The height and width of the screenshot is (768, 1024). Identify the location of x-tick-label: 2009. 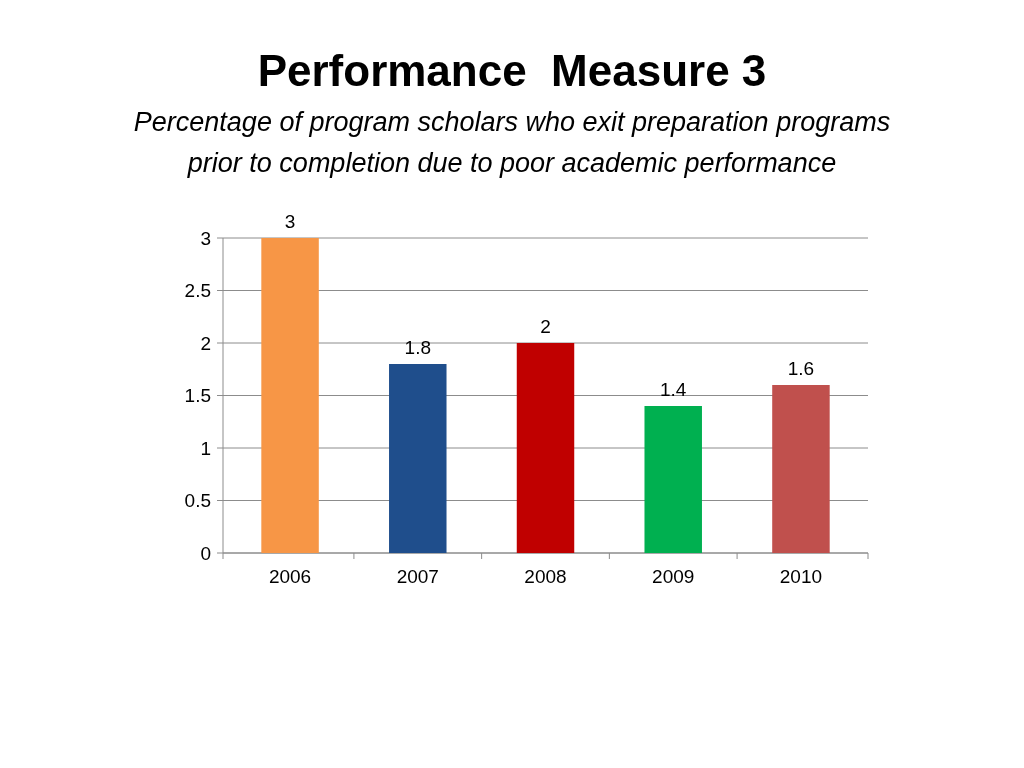
(673, 576).